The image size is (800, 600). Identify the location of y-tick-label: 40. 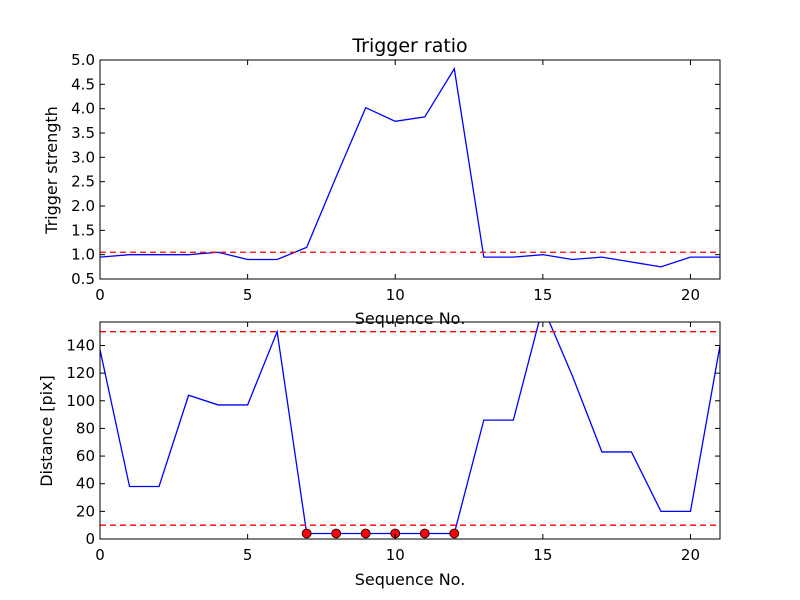
(85, 484).